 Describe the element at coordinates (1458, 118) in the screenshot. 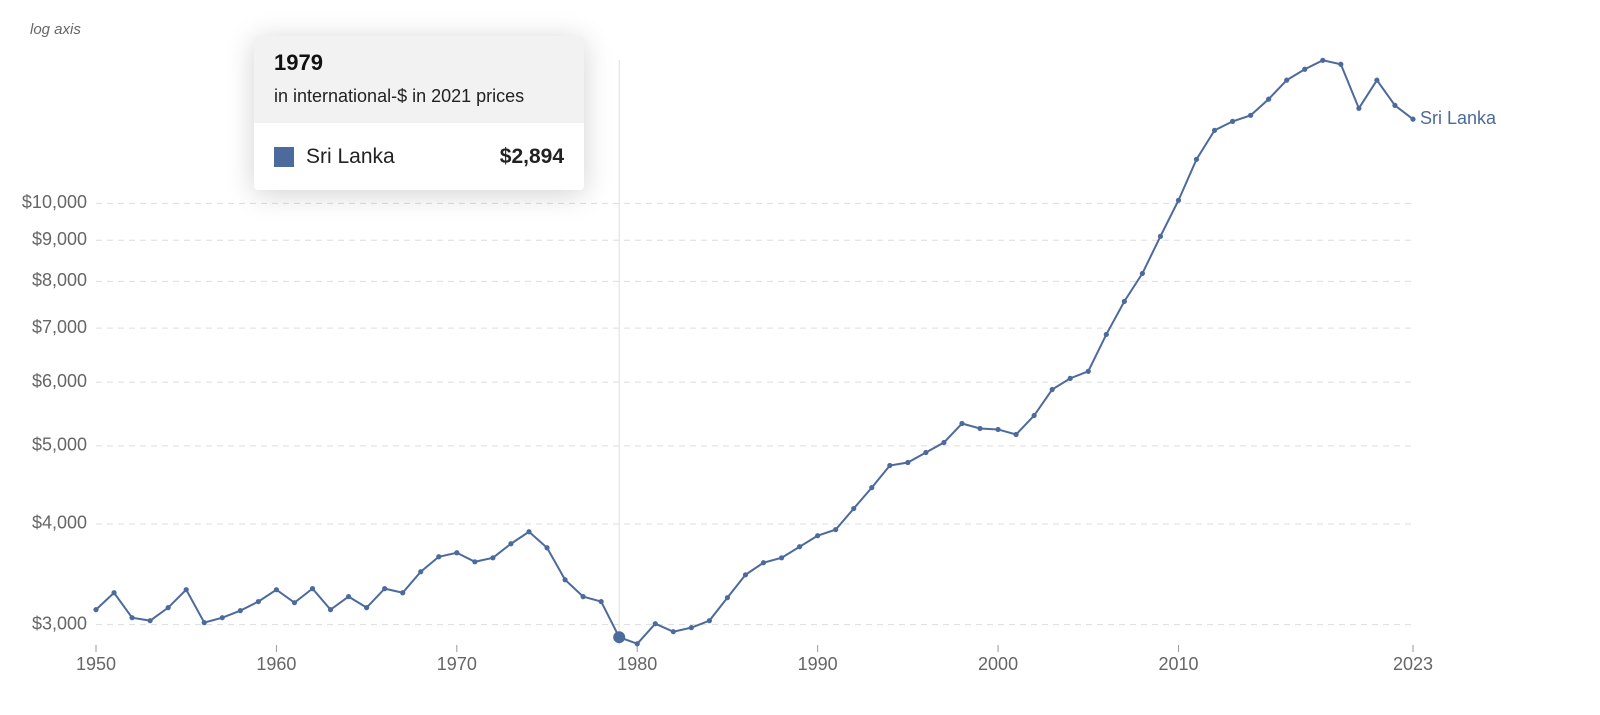

I see `line-label: Sri Lanka` at that location.